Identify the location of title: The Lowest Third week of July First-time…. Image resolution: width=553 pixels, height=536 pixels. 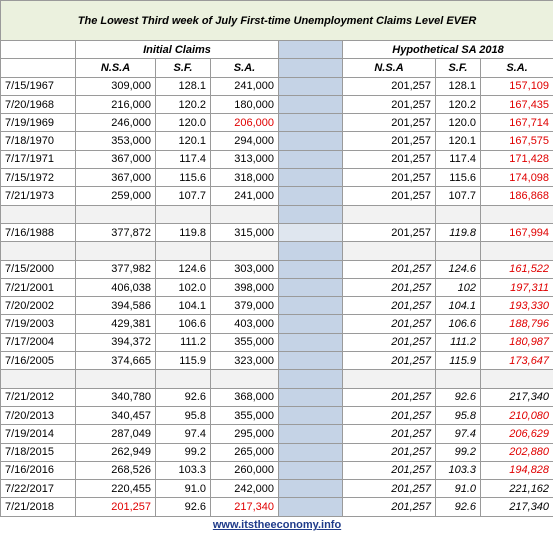
(276, 20).